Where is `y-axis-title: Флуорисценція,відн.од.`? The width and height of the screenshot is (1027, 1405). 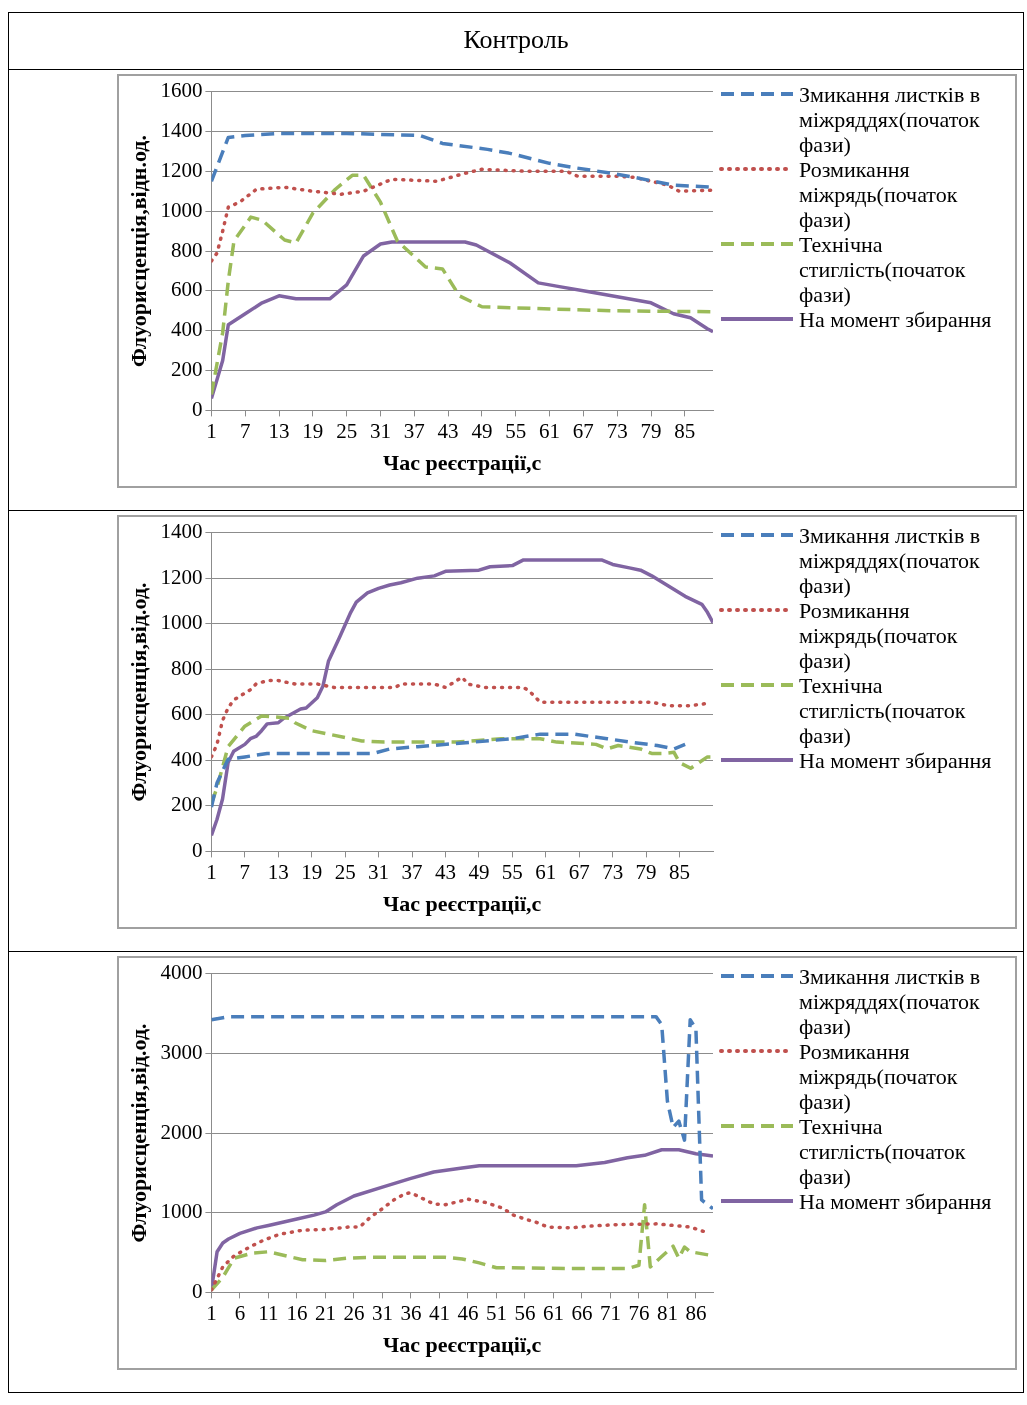
y-axis-title: Флуорисценція,відн.од. is located at coordinates (138, 251).